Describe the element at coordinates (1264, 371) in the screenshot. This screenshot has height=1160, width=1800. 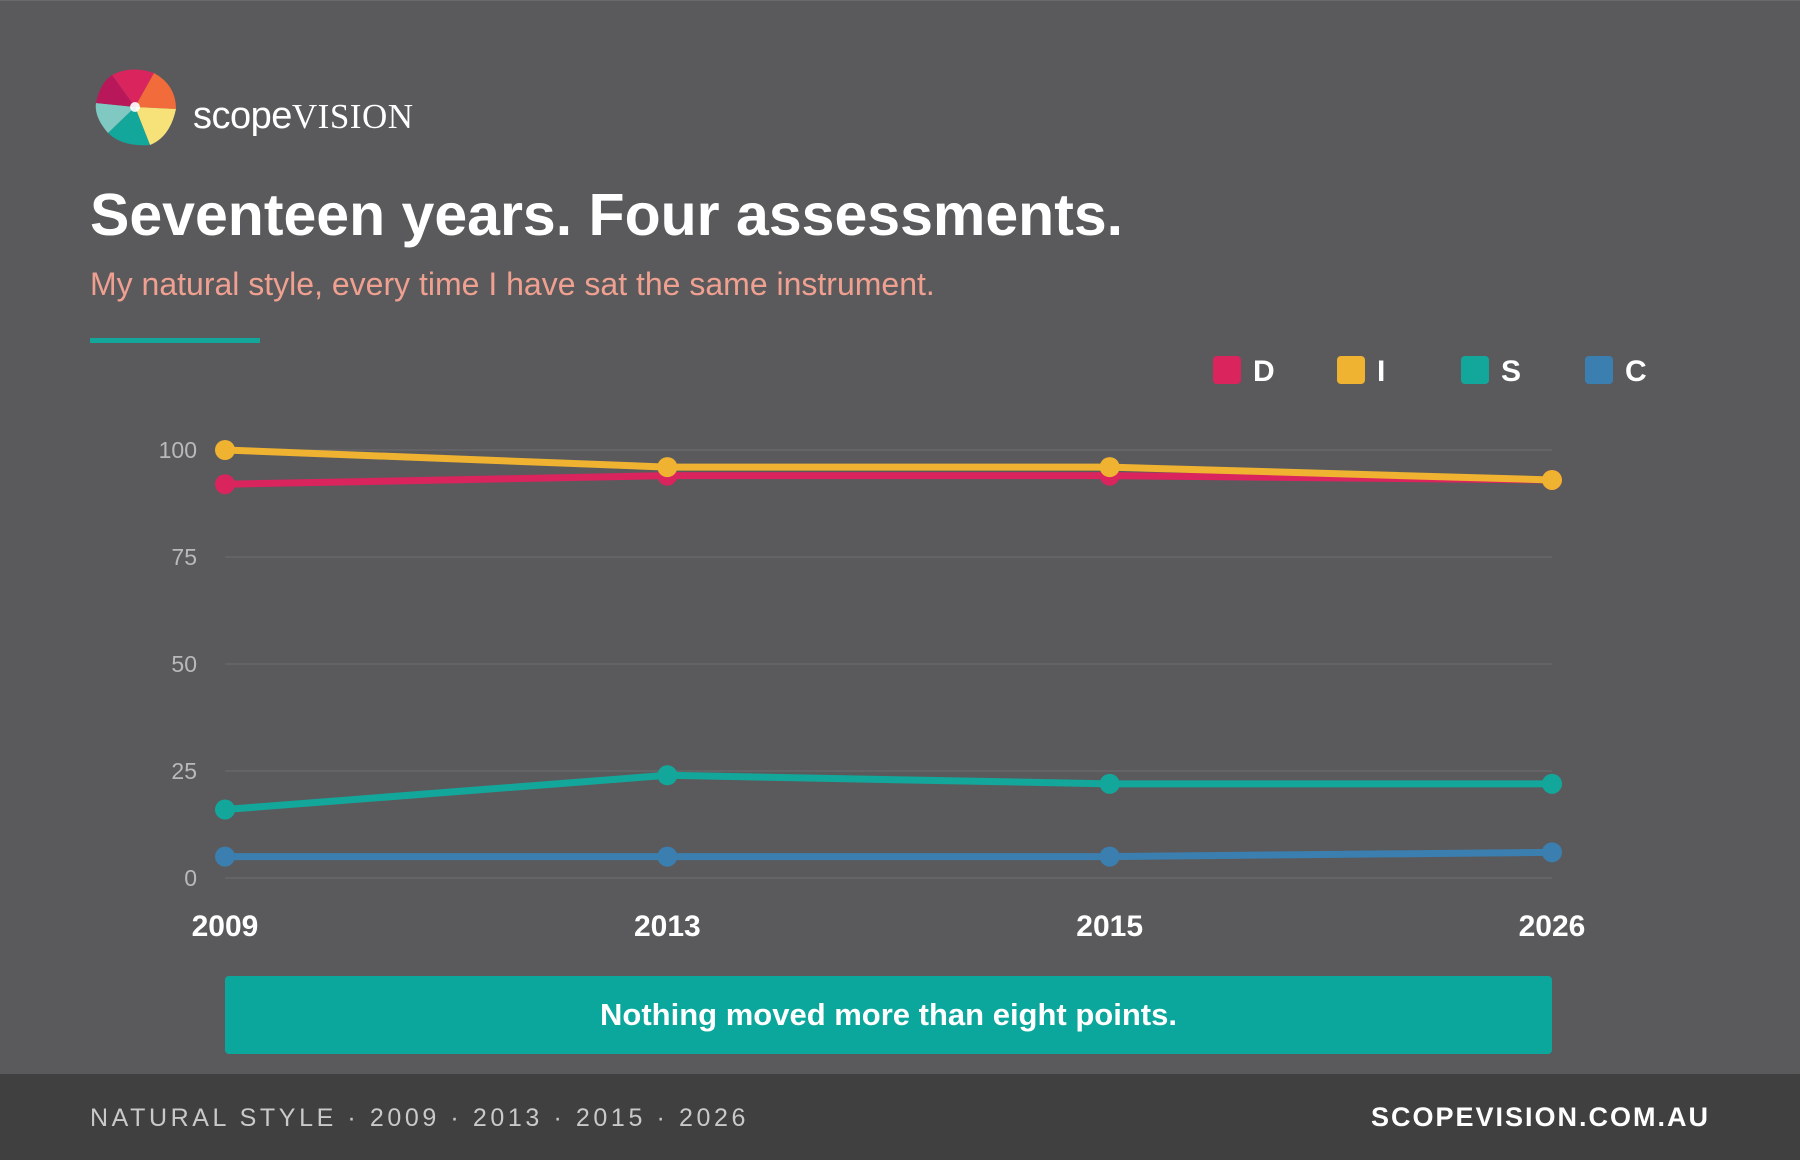
I see `legend-label-D: D` at that location.